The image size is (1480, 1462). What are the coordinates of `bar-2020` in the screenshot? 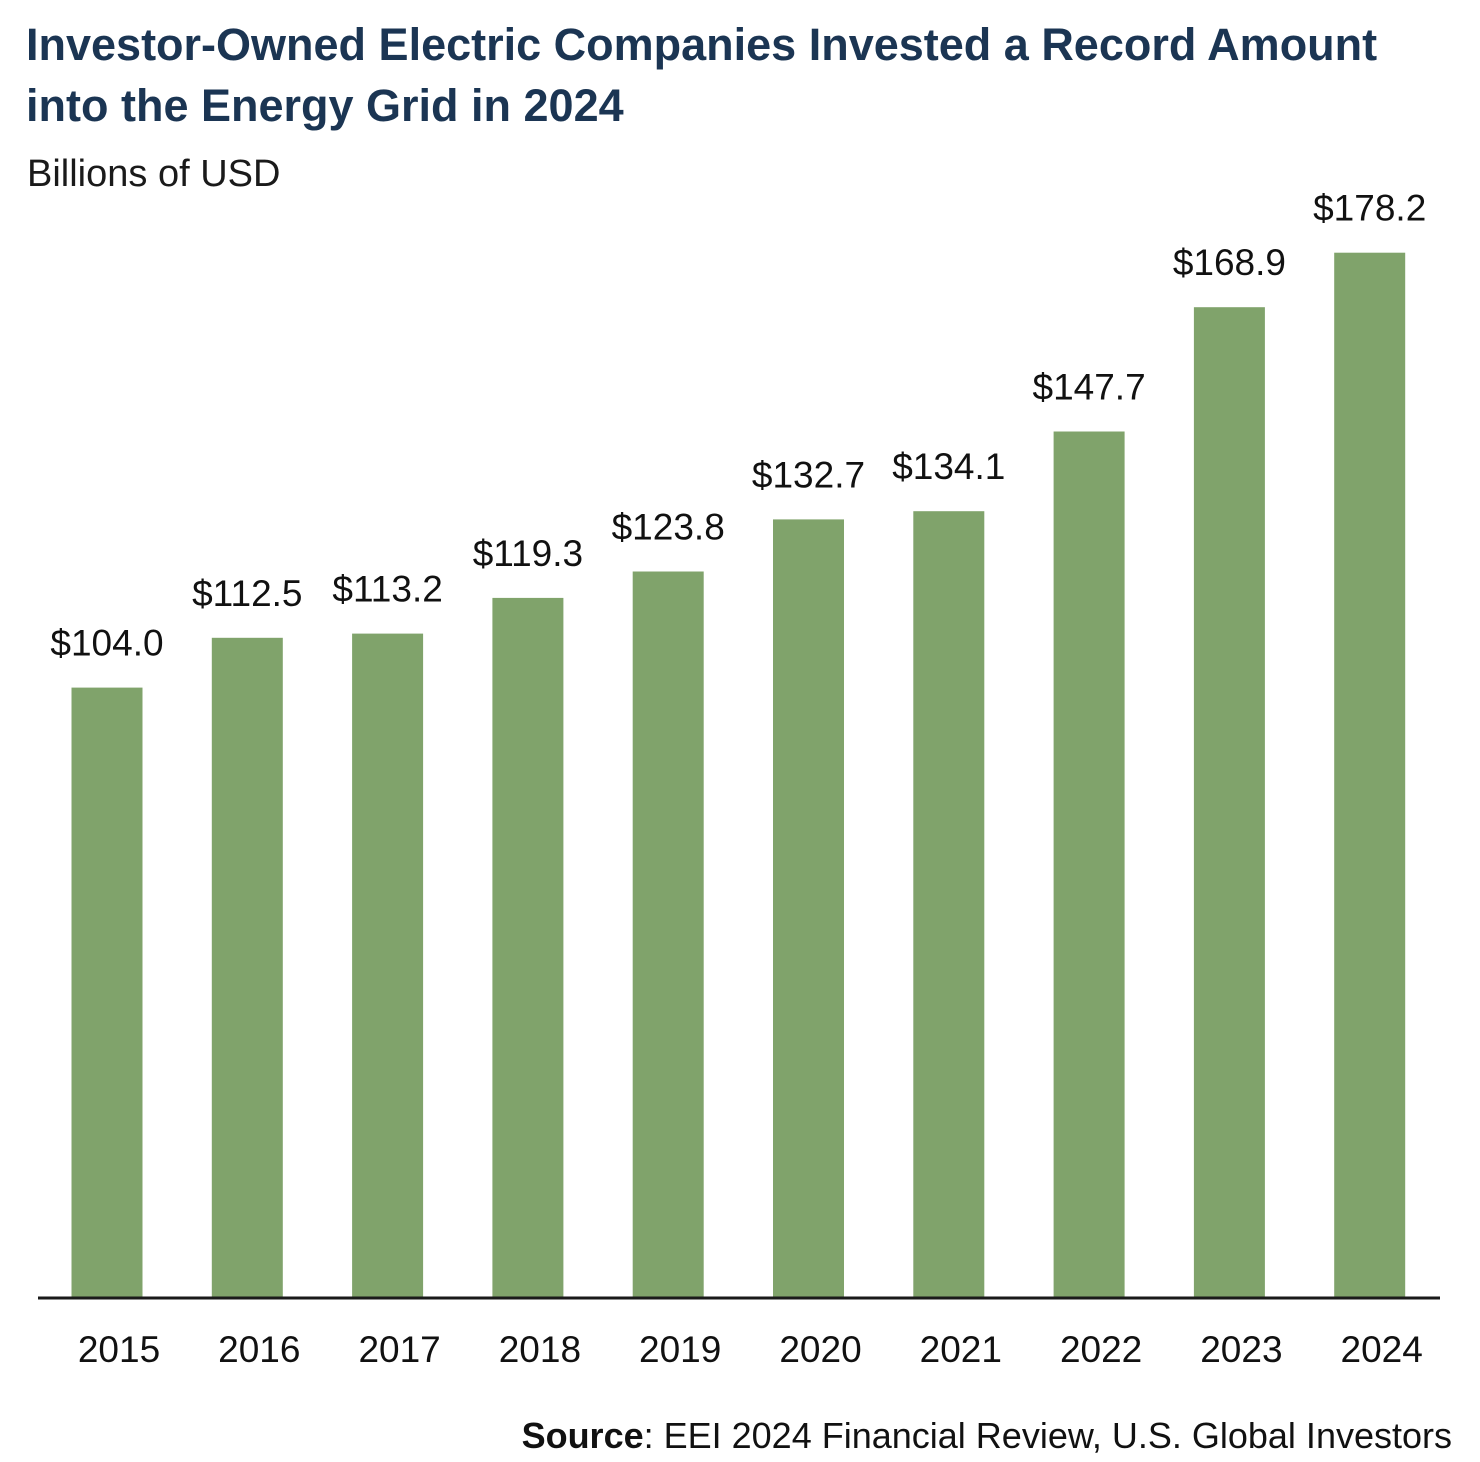 It's located at (808, 908).